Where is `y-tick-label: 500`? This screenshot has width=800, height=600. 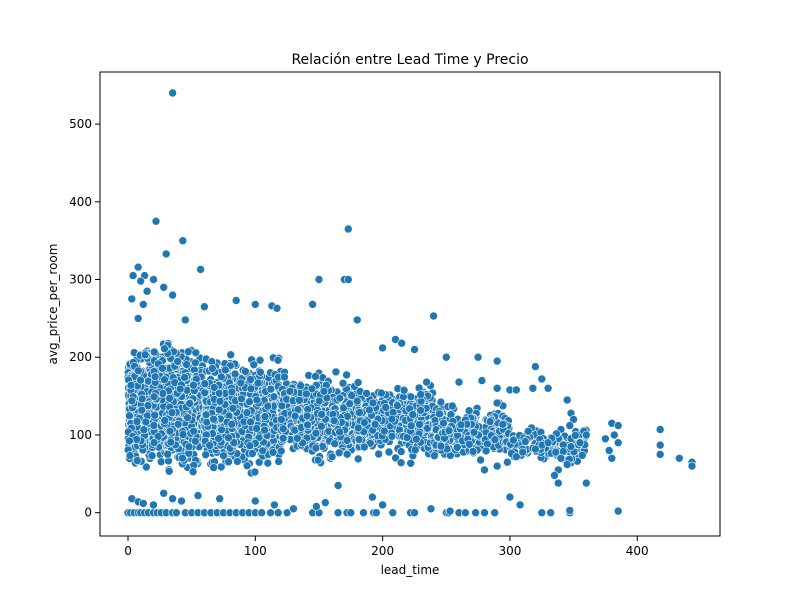
y-tick-label: 500 is located at coordinates (80, 124).